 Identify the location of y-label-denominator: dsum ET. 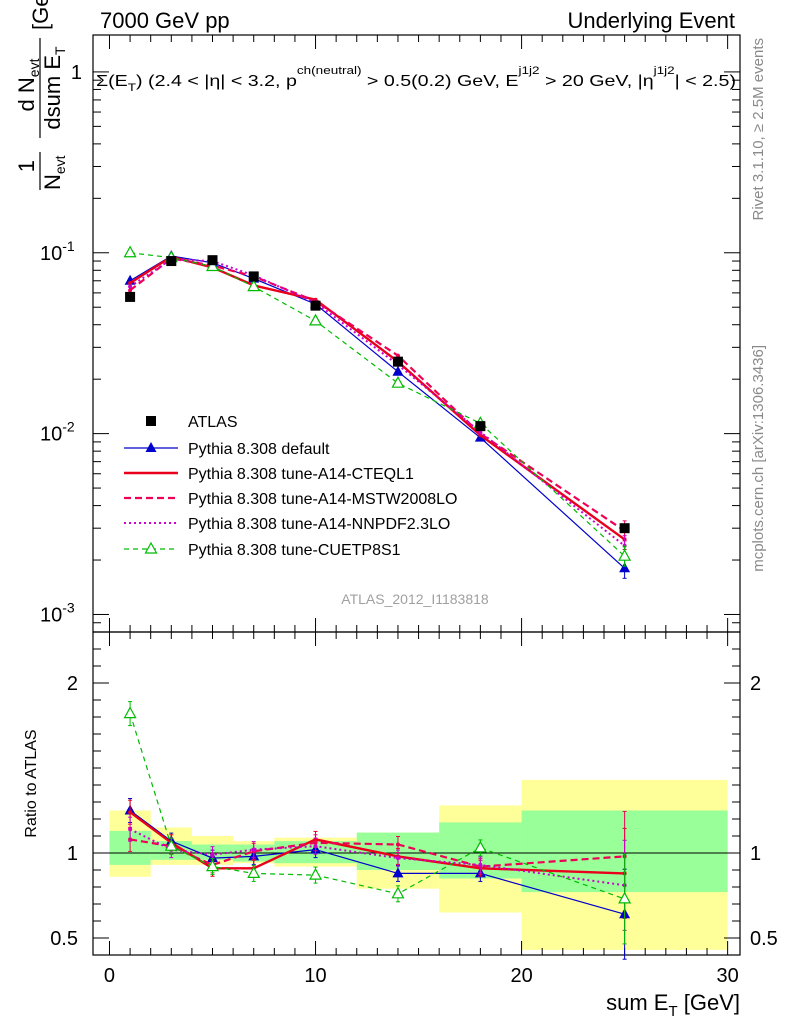
(54, 88).